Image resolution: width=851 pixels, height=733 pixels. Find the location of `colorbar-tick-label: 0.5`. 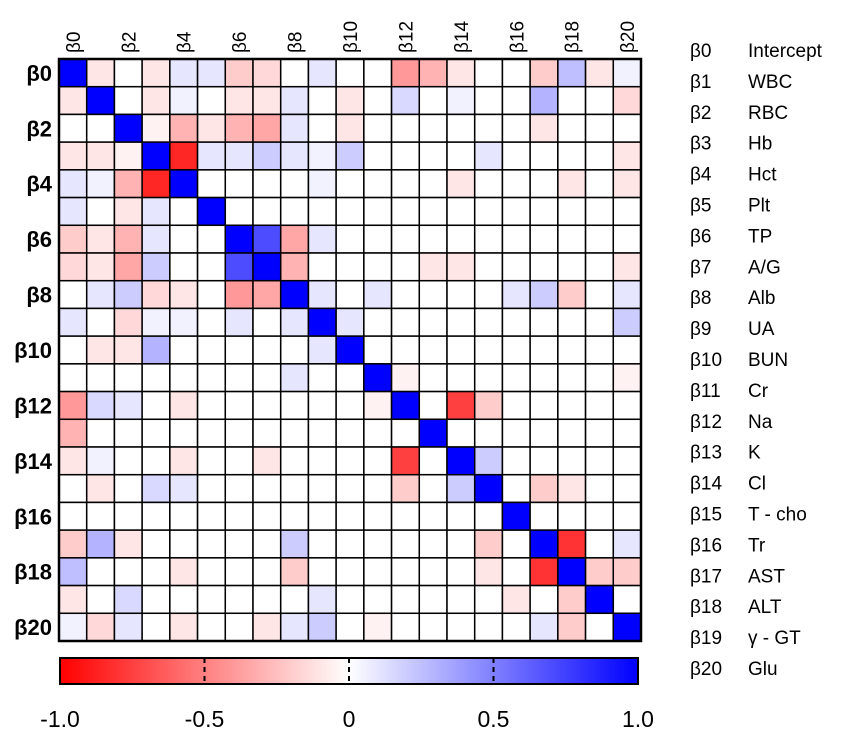

colorbar-tick-label: 0.5 is located at coordinates (494, 719).